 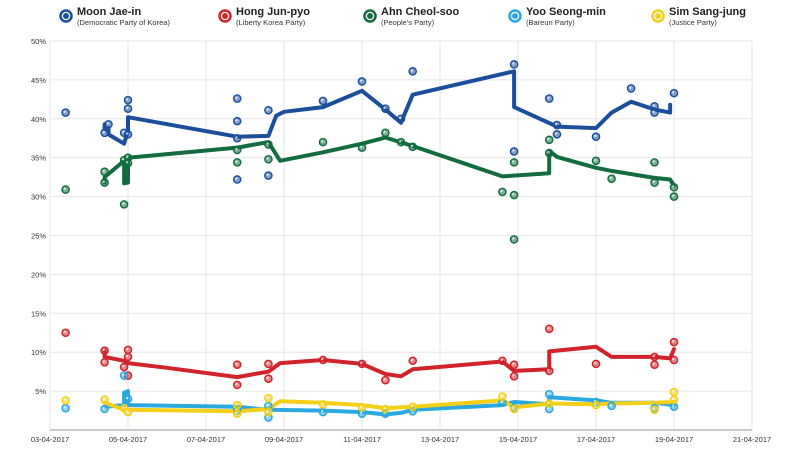 What do you see at coordinates (128, 439) in the screenshot?
I see `x-tick-label: 05-04-2017` at bounding box center [128, 439].